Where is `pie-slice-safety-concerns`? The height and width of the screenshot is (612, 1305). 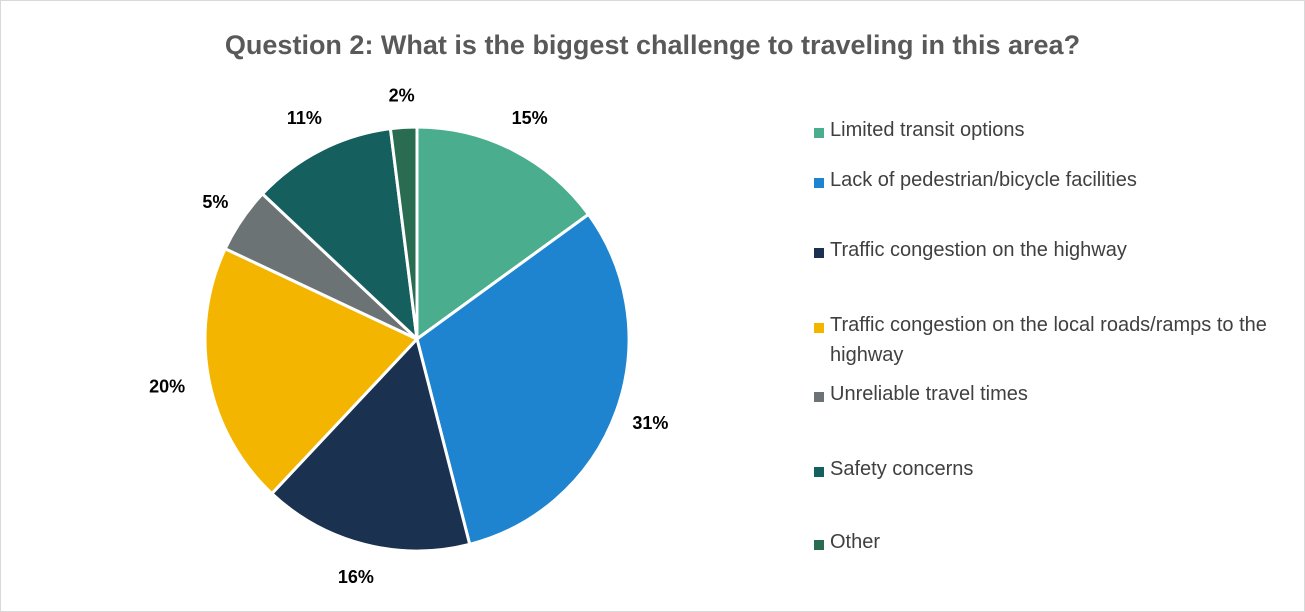
pie-slice-safety-concerns is located at coordinates (340, 234).